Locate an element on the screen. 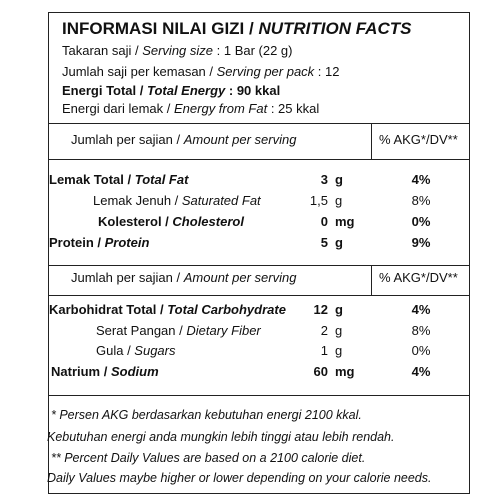 This screenshot has height=500, width=500. row-saturated-fat-label: Lemak Jenuh / Saturated Fat is located at coordinates (177, 201).